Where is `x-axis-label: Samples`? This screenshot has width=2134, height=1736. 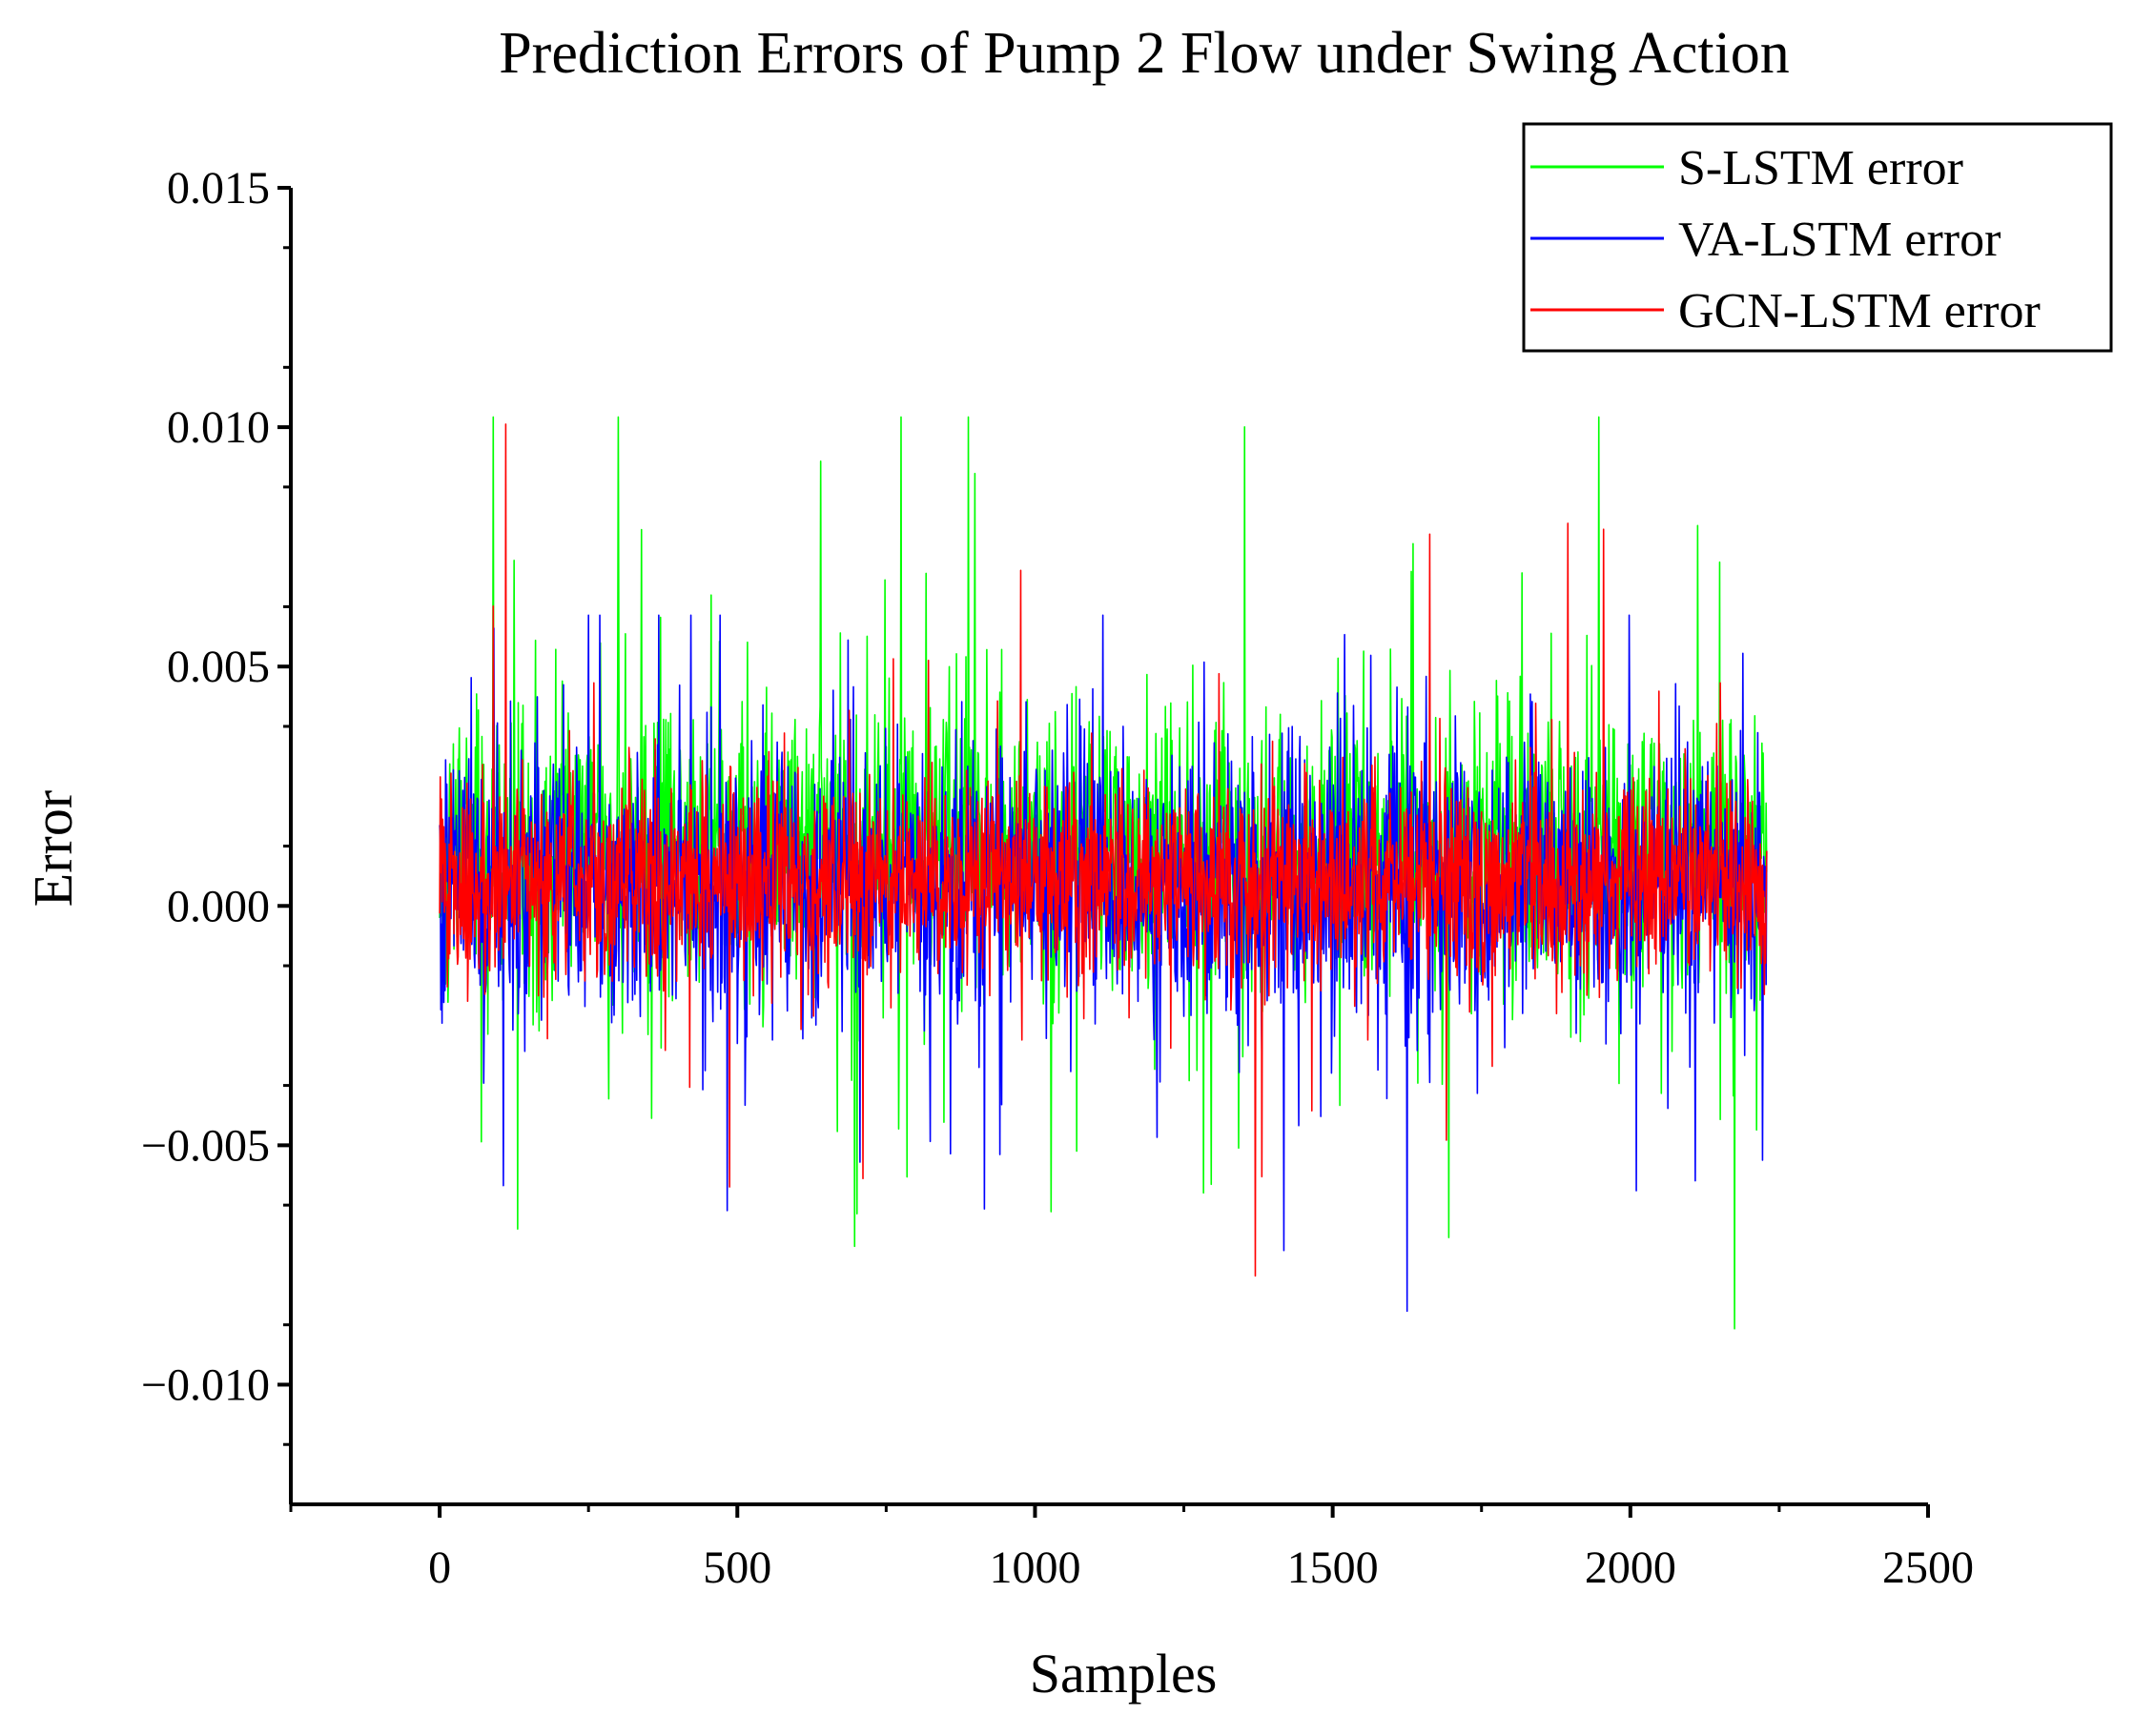
x-axis-label: Samples is located at coordinates (1124, 1674).